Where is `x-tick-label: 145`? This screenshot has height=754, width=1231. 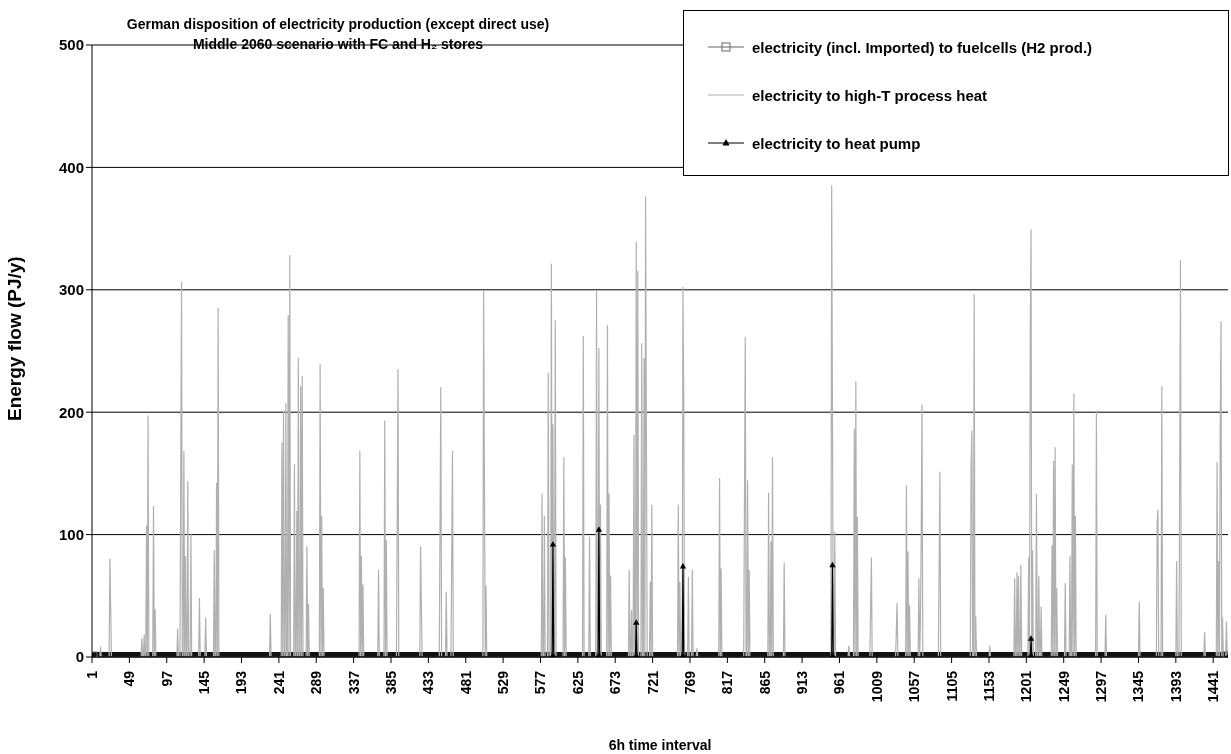 x-tick-label: 145 is located at coordinates (204, 682).